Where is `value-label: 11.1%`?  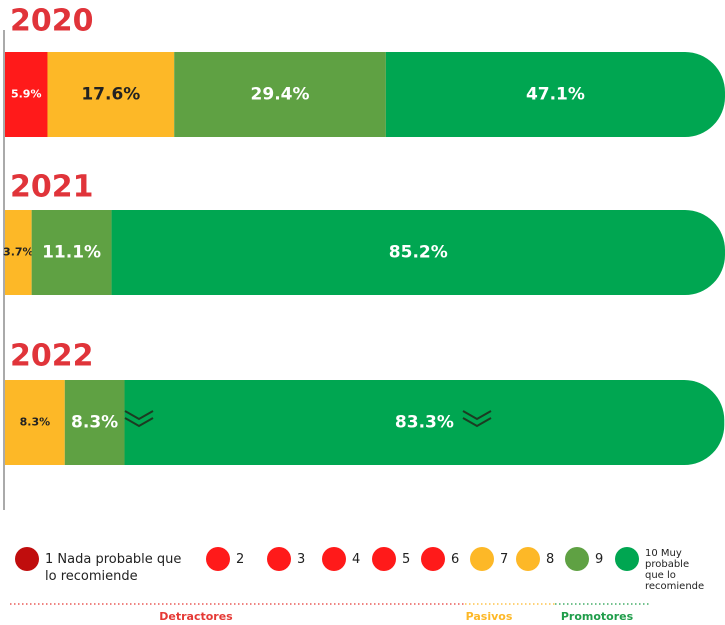 value-label: 11.1% is located at coordinates (71, 253).